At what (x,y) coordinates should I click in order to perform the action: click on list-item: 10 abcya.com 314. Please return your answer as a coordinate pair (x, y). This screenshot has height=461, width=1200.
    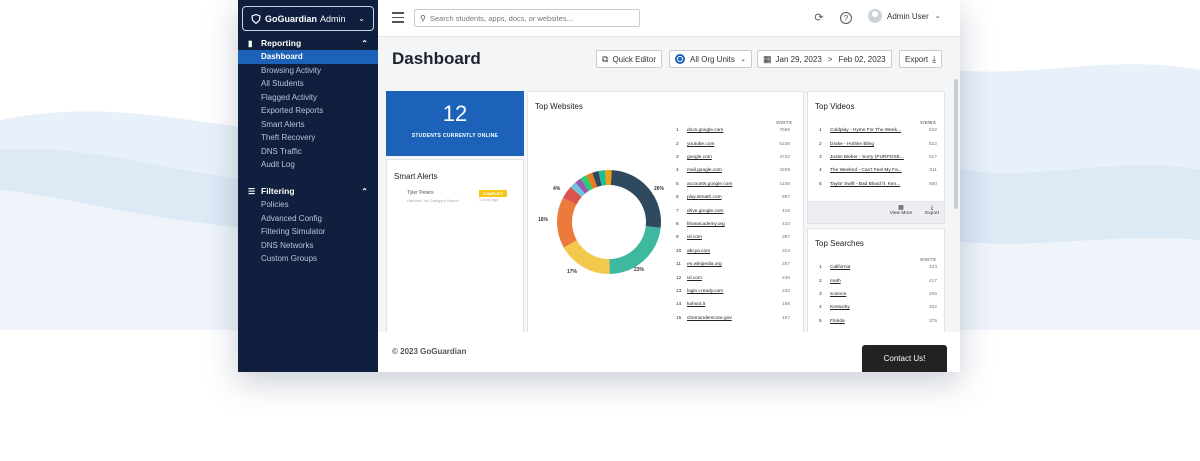
    Looking at the image, I should click on (733, 252).